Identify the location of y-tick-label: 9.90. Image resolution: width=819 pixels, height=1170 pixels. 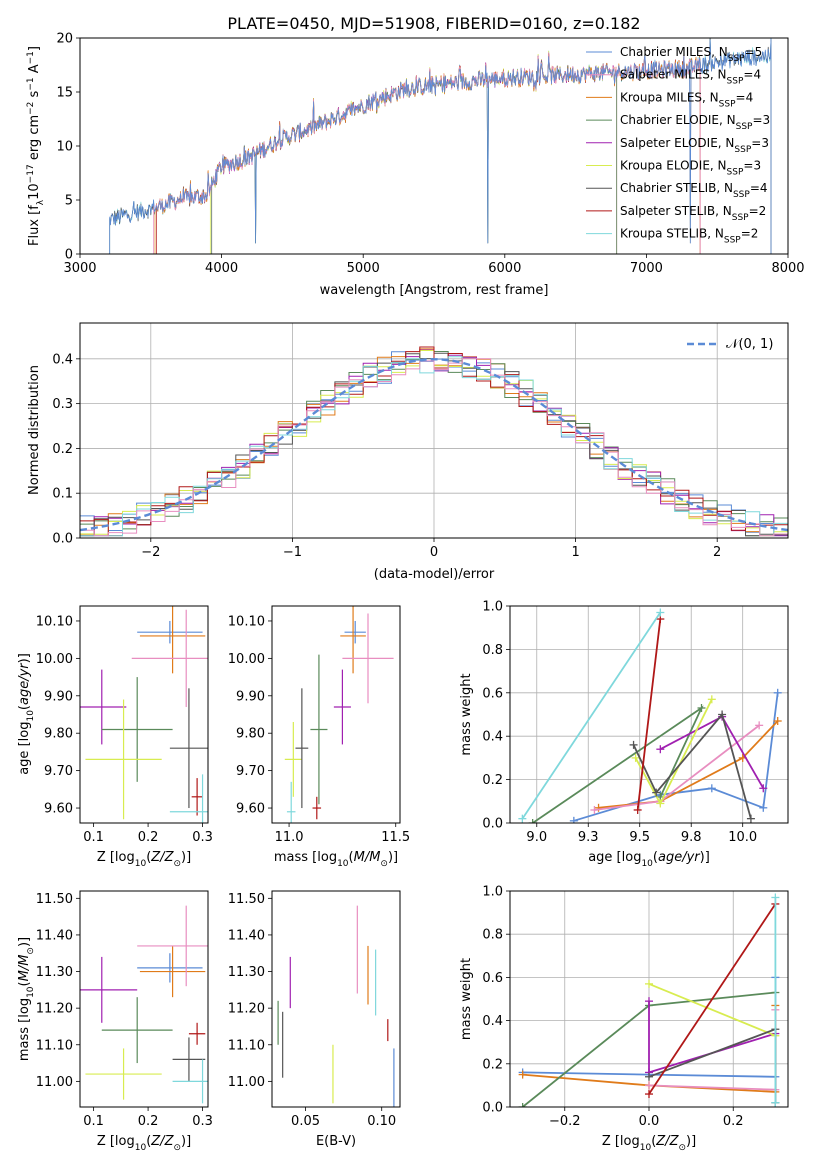
(58, 696).